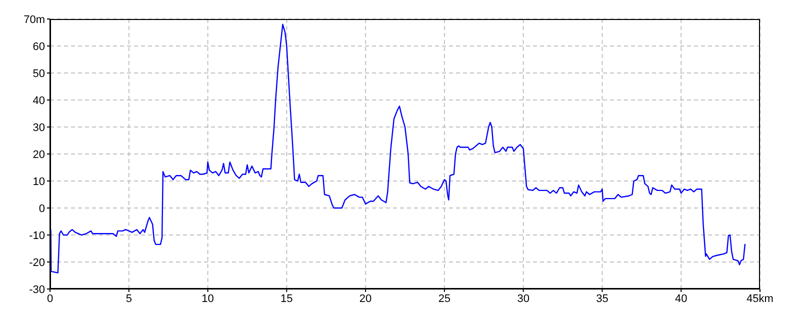 The height and width of the screenshot is (320, 800). What do you see at coordinates (208, 298) in the screenshot?
I see `x-tick-label: 10` at bounding box center [208, 298].